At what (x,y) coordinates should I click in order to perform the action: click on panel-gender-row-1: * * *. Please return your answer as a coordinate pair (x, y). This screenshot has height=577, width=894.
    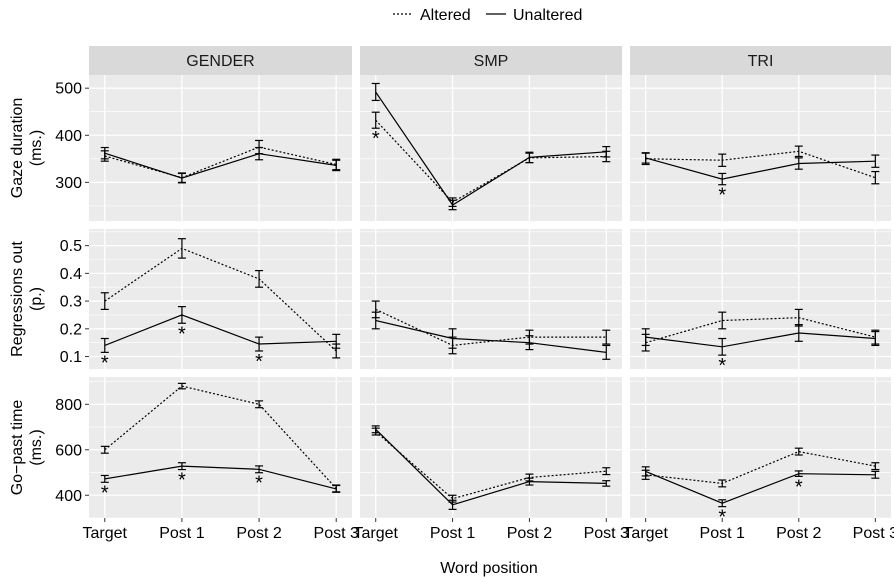
    Looking at the image, I should click on (220, 301).